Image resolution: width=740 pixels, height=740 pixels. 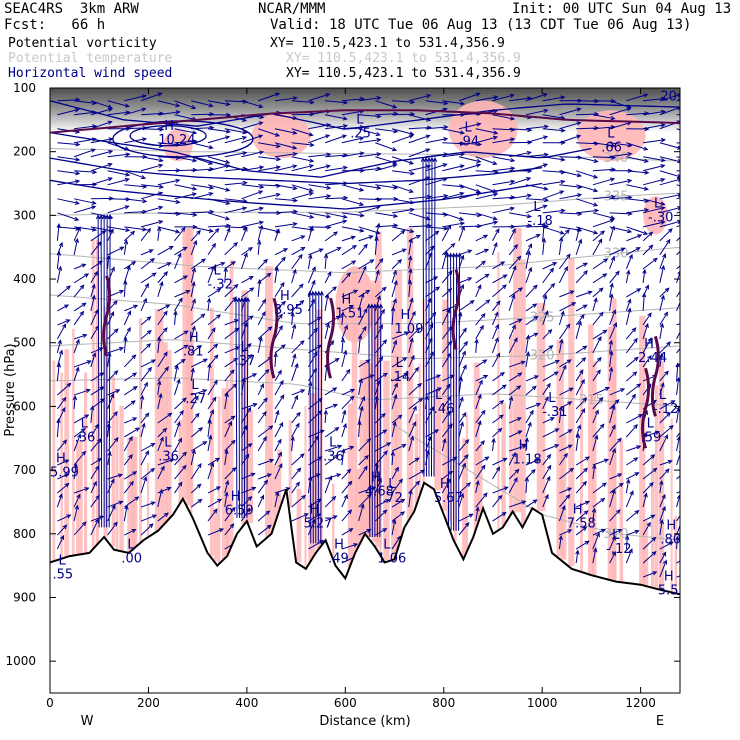 What do you see at coordinates (611, 141) in the screenshot?
I see `pv-extremum: L.66` at bounding box center [611, 141].